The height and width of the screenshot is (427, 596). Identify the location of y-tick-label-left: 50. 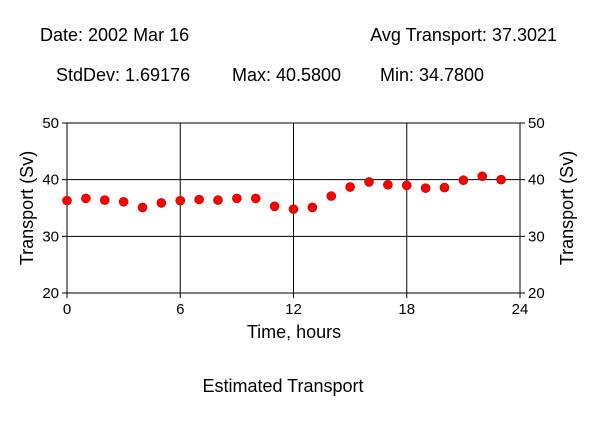
(50, 123).